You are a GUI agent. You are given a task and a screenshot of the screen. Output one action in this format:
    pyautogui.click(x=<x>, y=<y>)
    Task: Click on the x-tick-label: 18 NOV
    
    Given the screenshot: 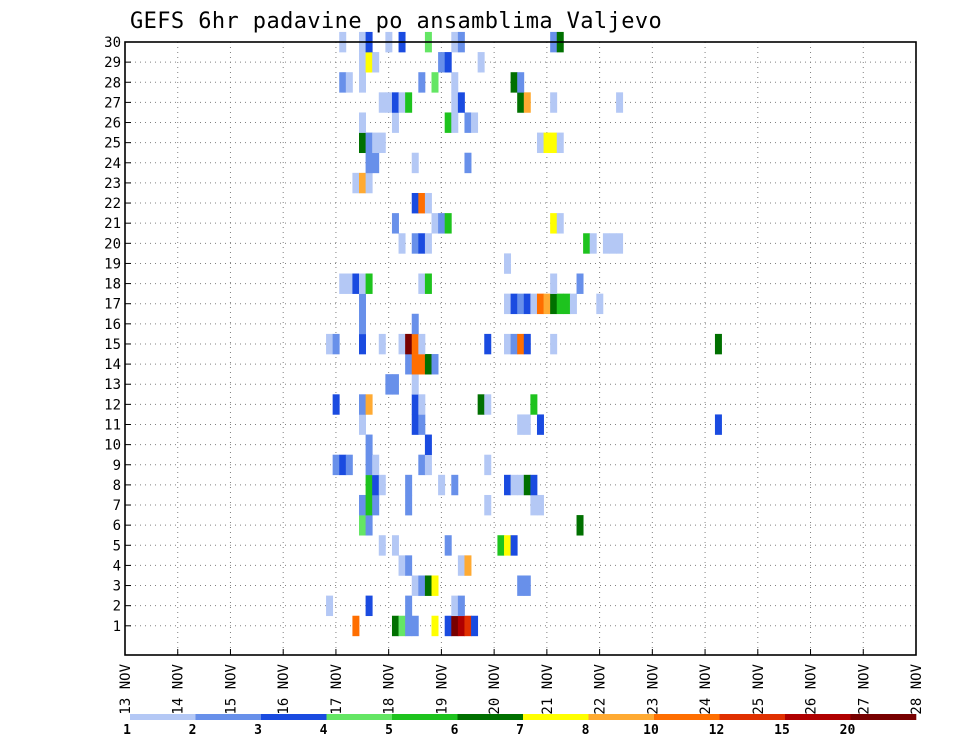 What is the action you would take?
    pyautogui.click(x=390, y=688)
    